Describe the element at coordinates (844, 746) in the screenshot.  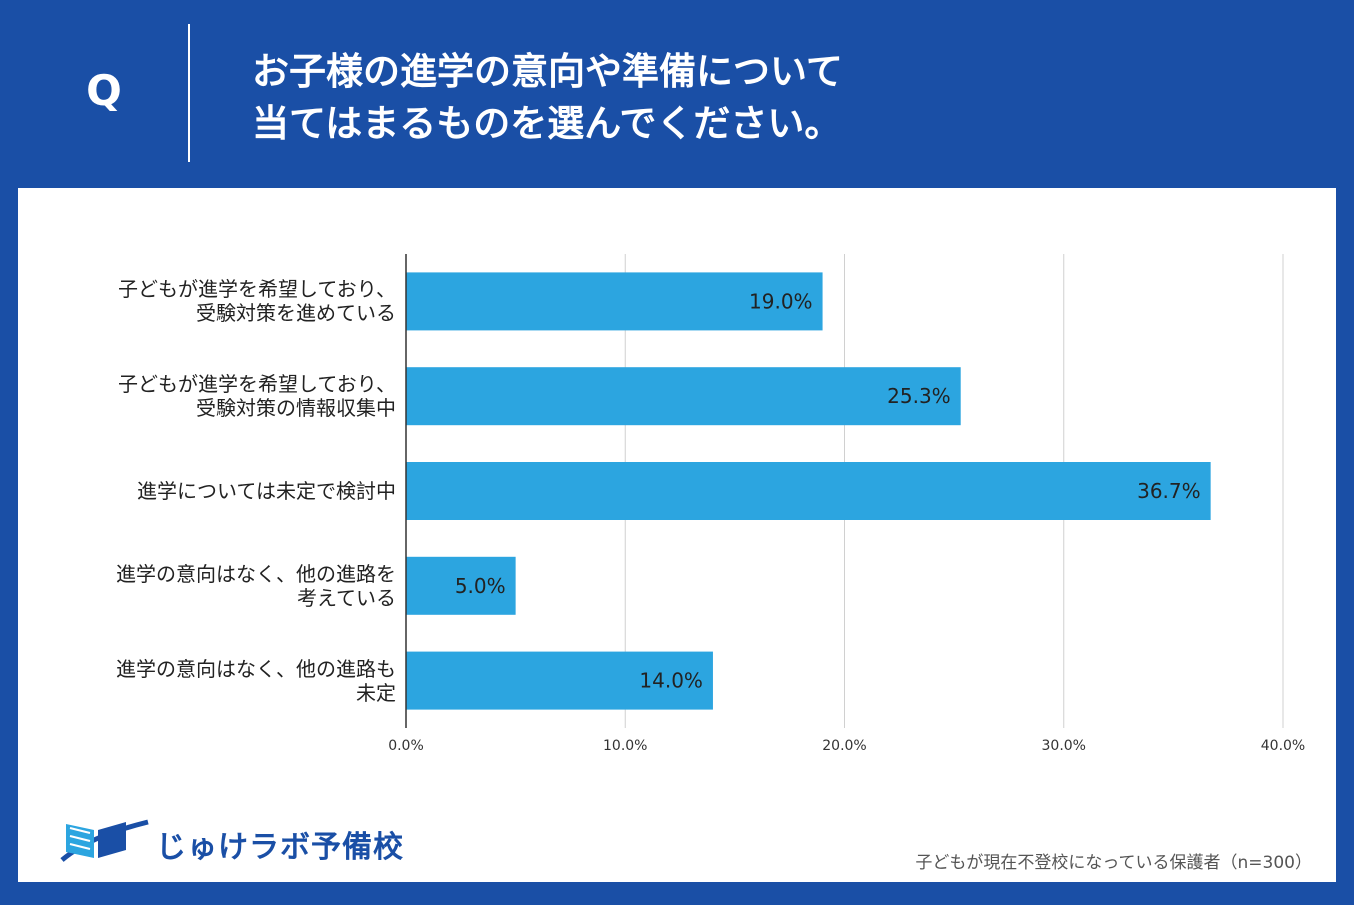
I see `x-tick-label: 20.0%` at that location.